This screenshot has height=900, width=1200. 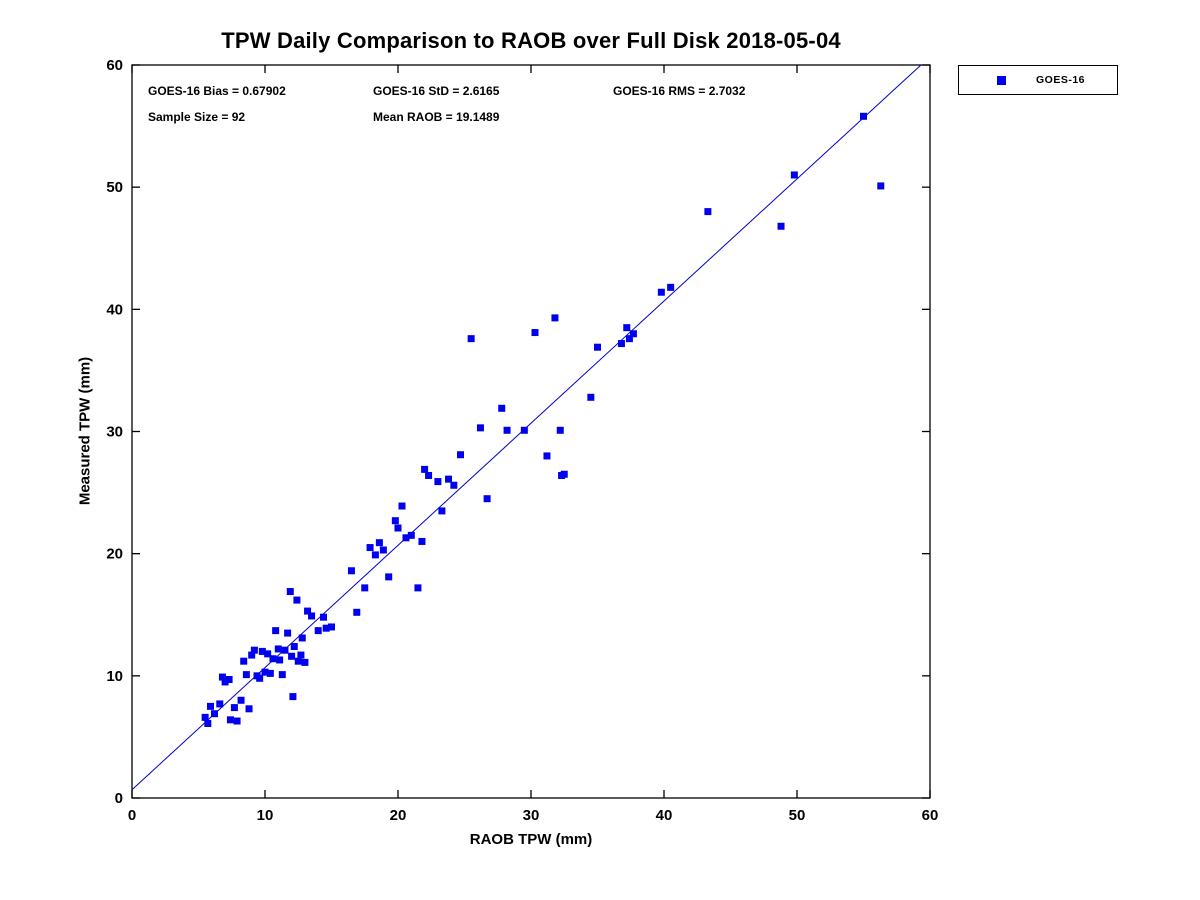 What do you see at coordinates (114, 554) in the screenshot?
I see `y-tick-label: 20` at bounding box center [114, 554].